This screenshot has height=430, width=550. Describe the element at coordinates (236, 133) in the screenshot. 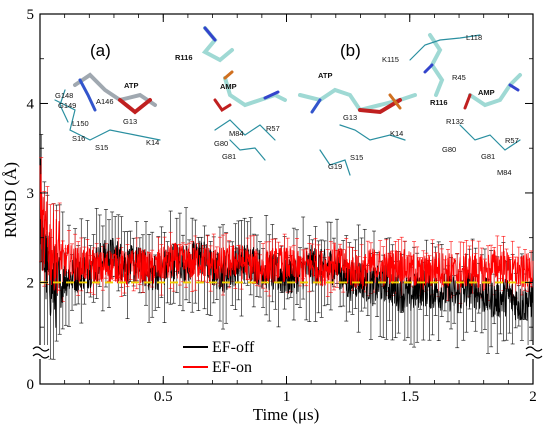

I see `panel-a-residue-m84: M84` at that location.